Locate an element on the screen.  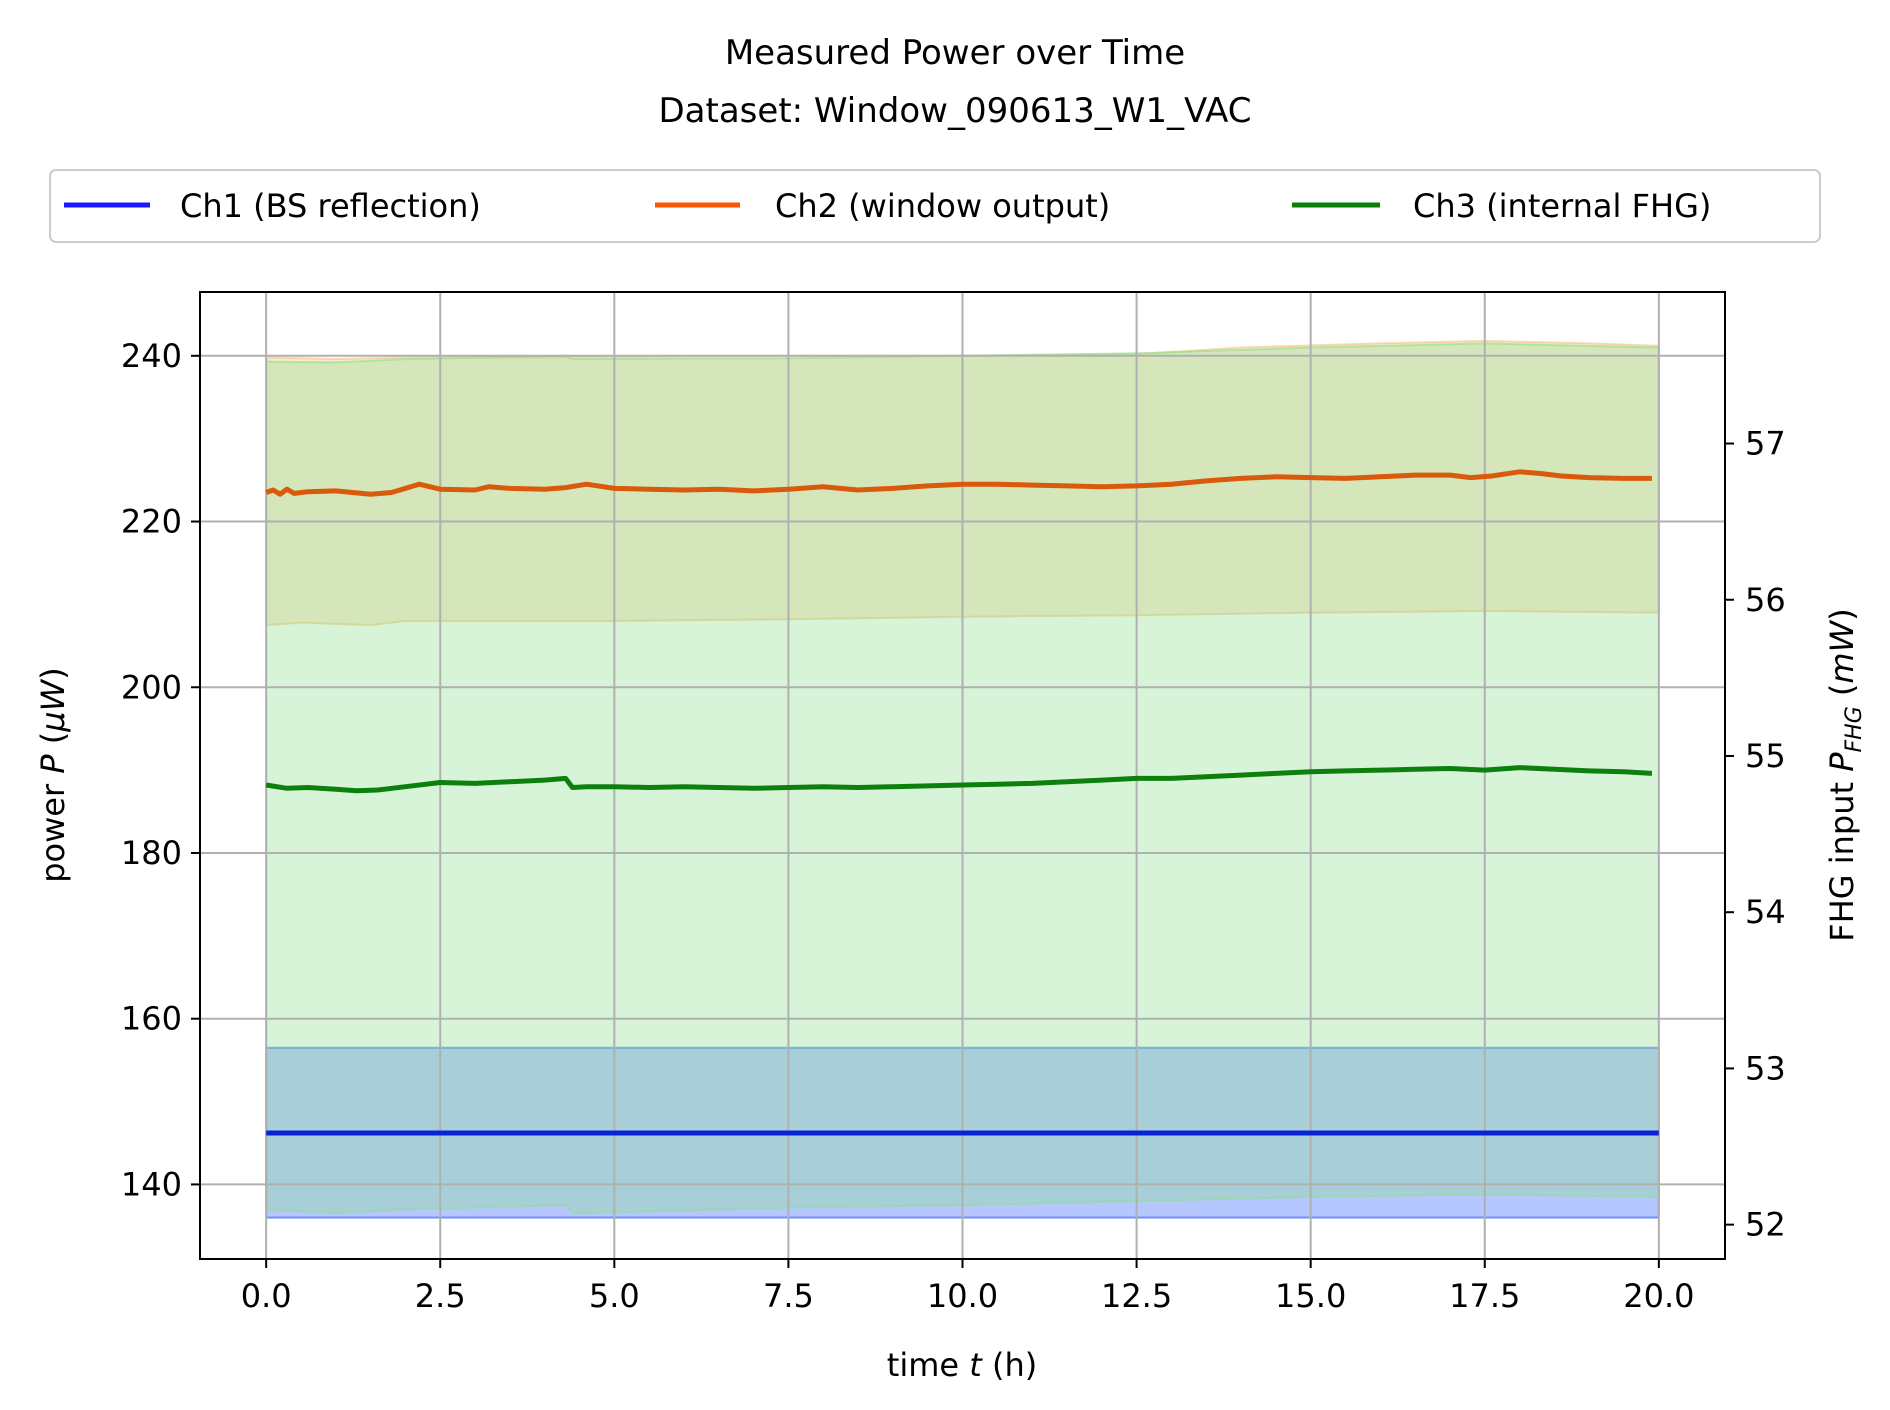
line-ch2-window-output is located at coordinates (958, 483).